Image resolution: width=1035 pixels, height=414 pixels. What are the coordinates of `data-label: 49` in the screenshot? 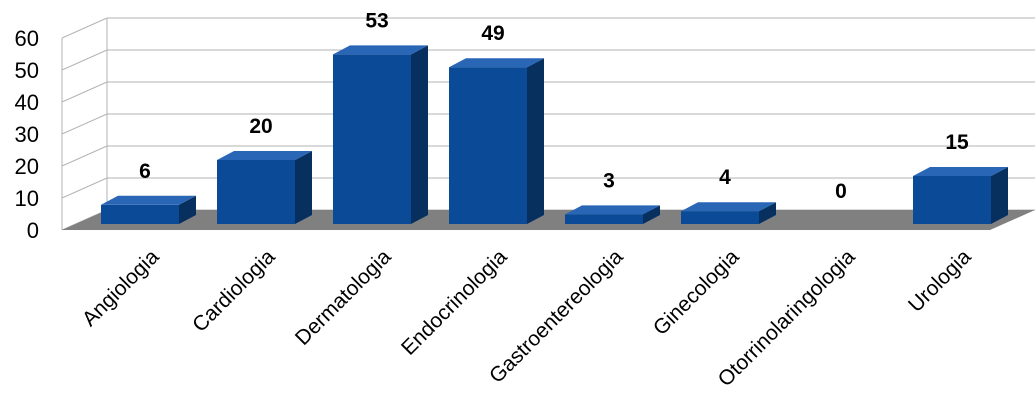 It's located at (492, 33).